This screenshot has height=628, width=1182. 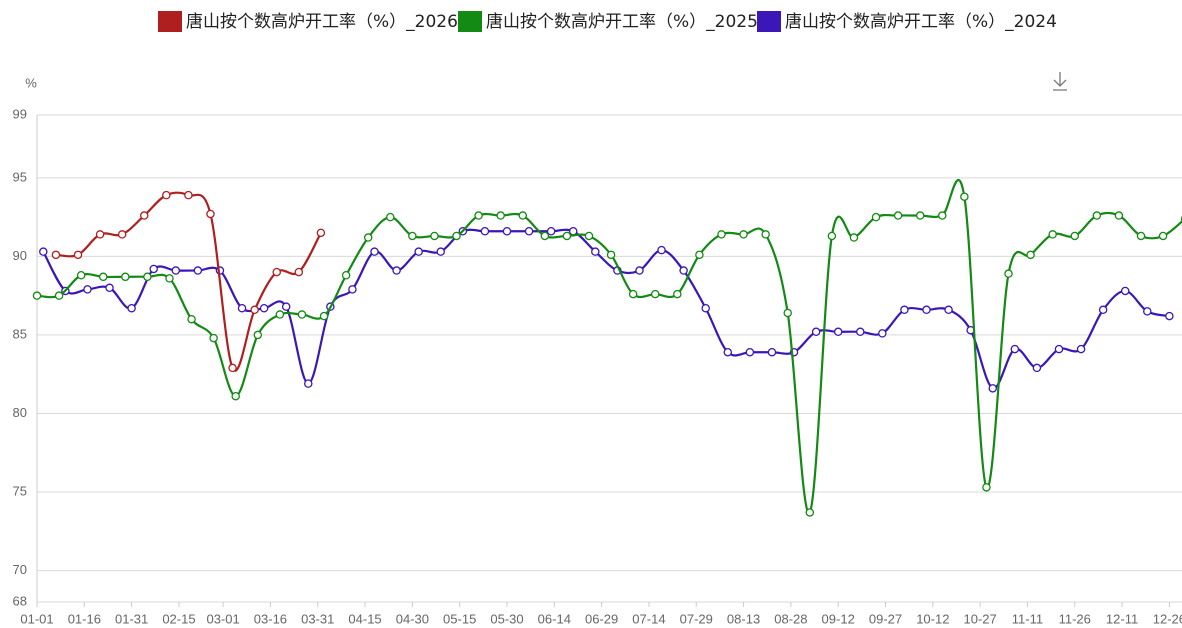 What do you see at coordinates (31, 82) in the screenshot?
I see `y-unit: %` at bounding box center [31, 82].